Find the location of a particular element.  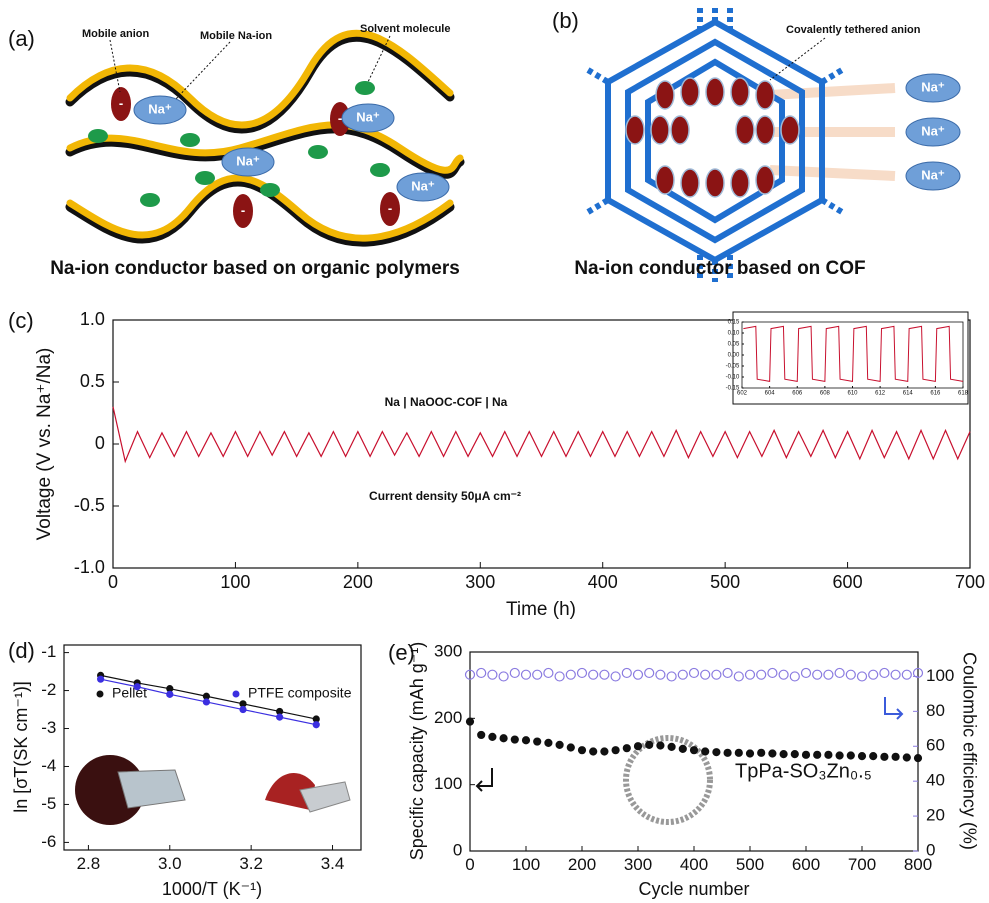

x-axis-label: Time (h) is located at coordinates (541, 609).